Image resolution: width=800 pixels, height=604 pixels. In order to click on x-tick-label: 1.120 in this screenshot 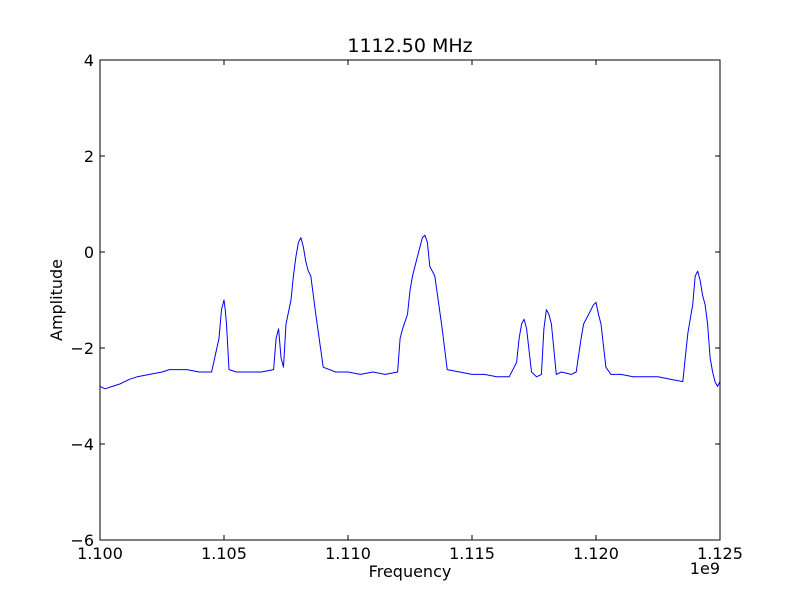, I will do `click(596, 553)`.